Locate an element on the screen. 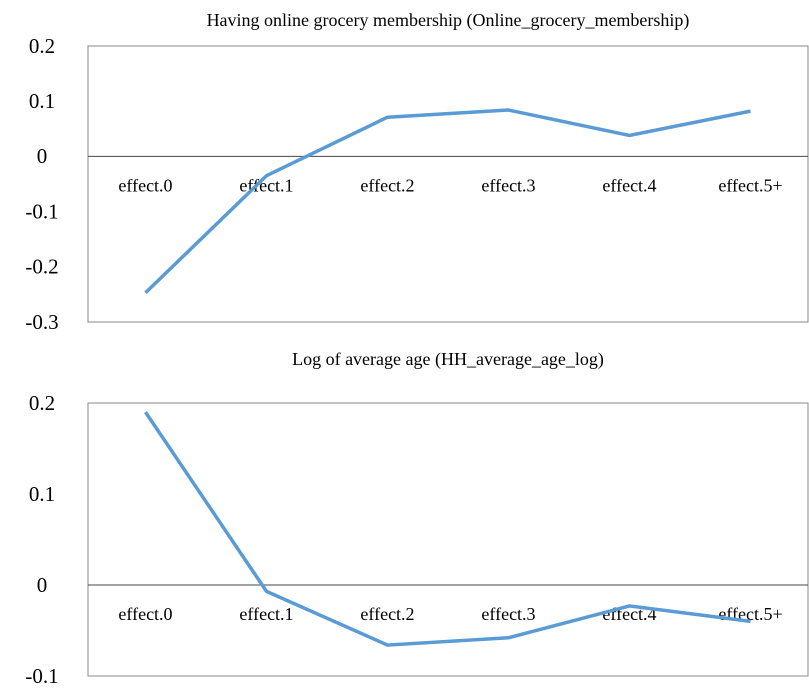 This screenshot has height=688, width=809. chart-title: Log of average age (HH_average_age_log) is located at coordinates (448, 359).